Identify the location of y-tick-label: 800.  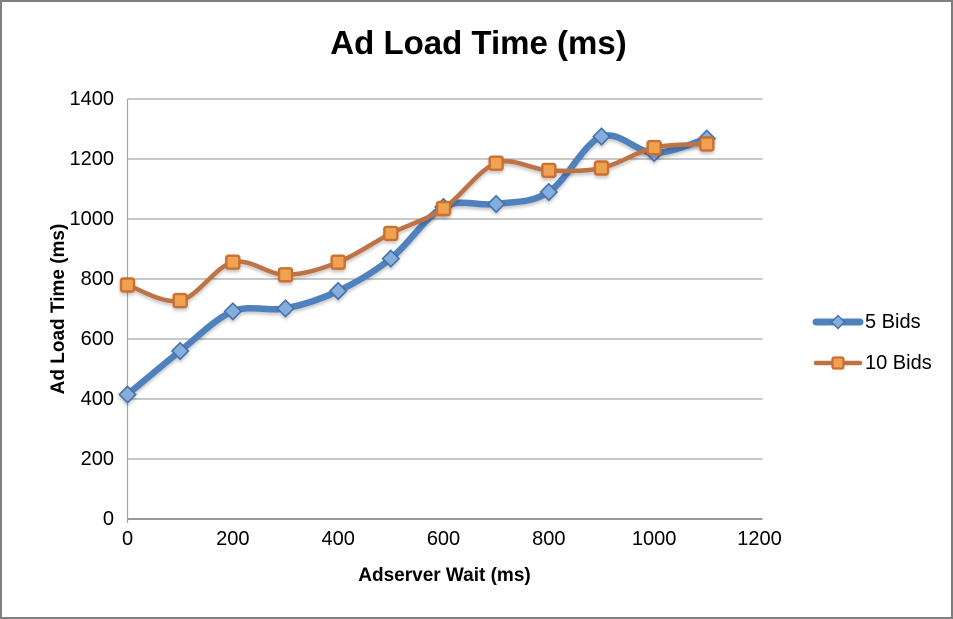
(97, 279).